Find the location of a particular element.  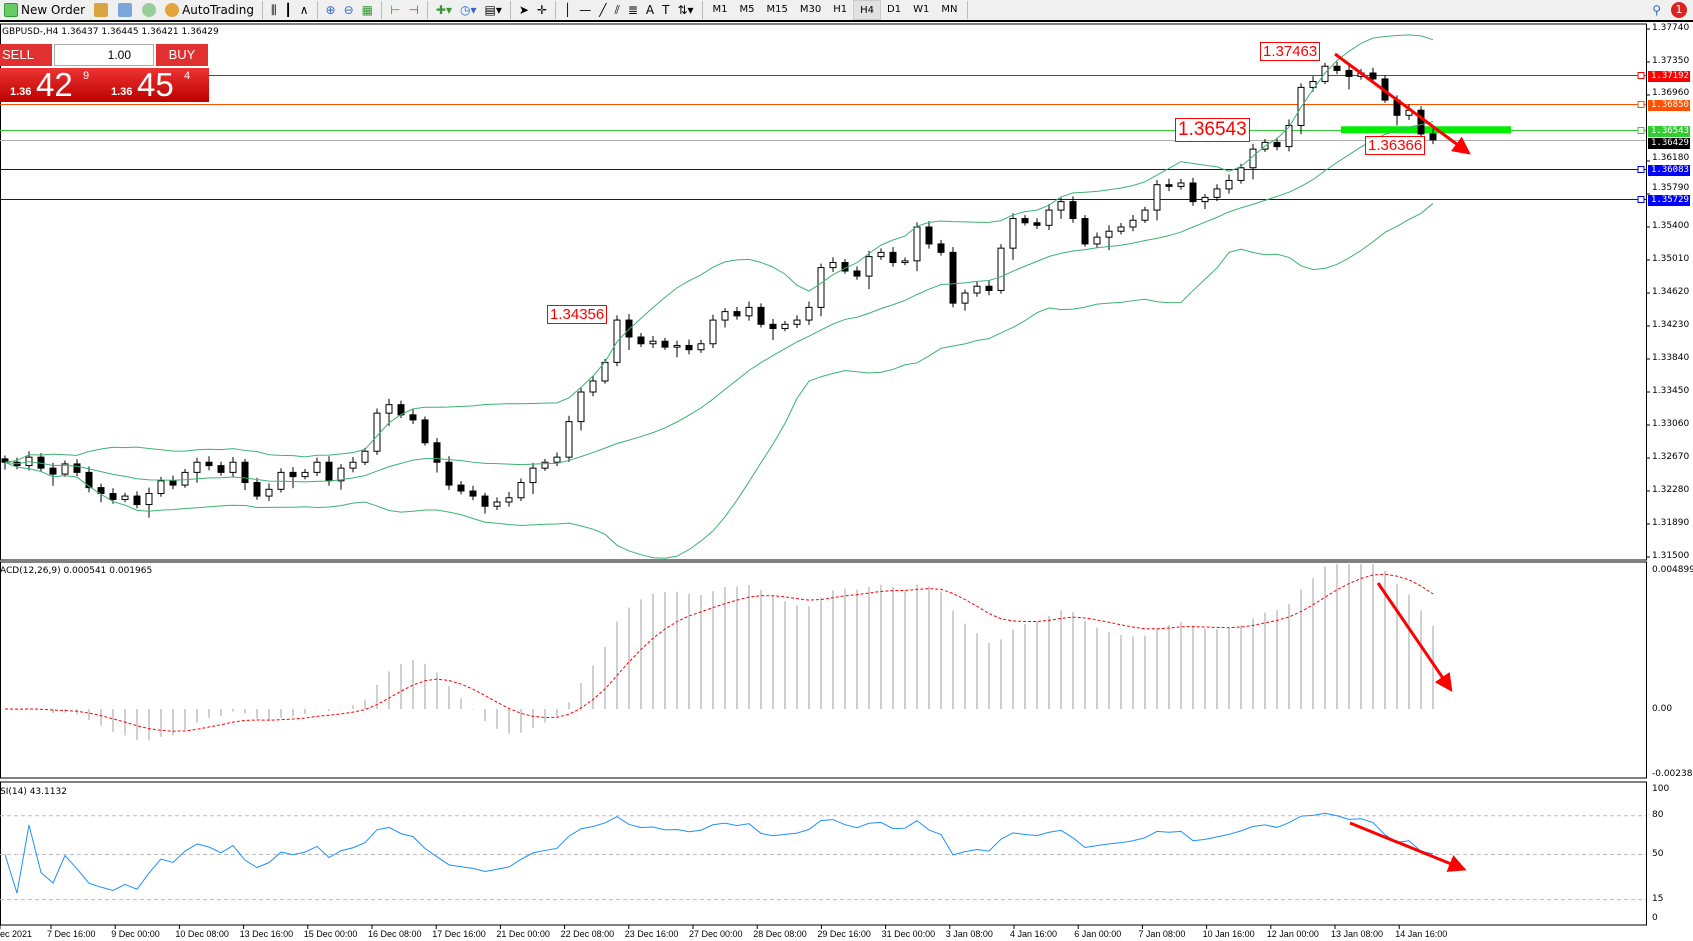

signals-icon is located at coordinates (149, 10).